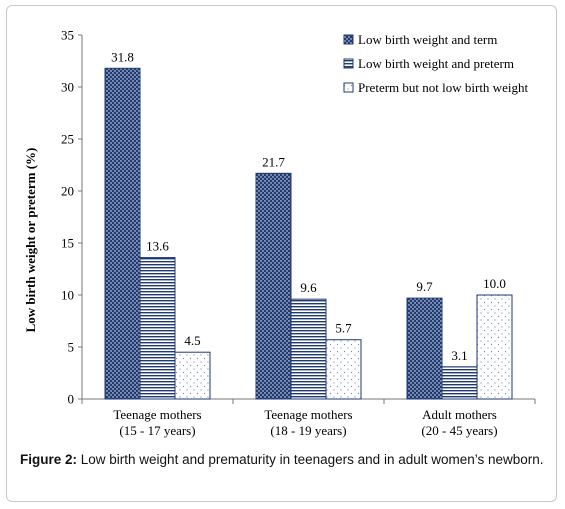  I want to click on legend-entry: Preterm but not low birth weight, so click(443, 87).